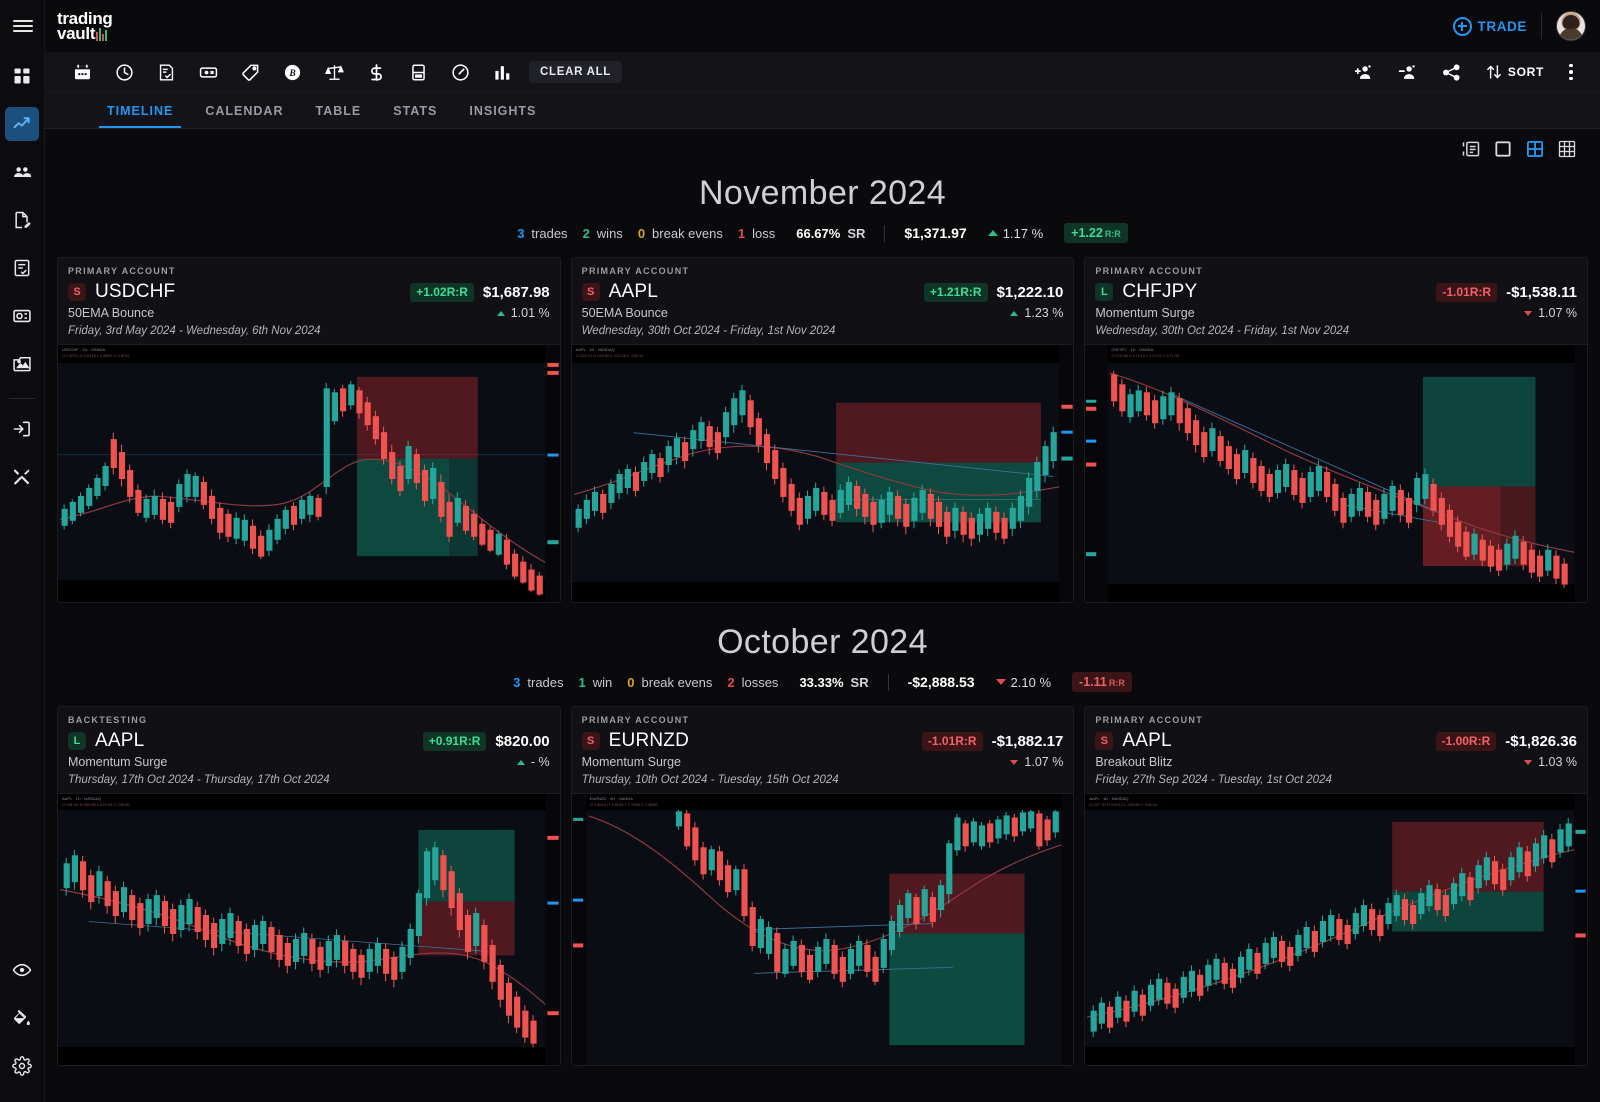 The image size is (1600, 1102). Describe the element at coordinates (334, 72) in the screenshot. I see `scales-icon` at that location.